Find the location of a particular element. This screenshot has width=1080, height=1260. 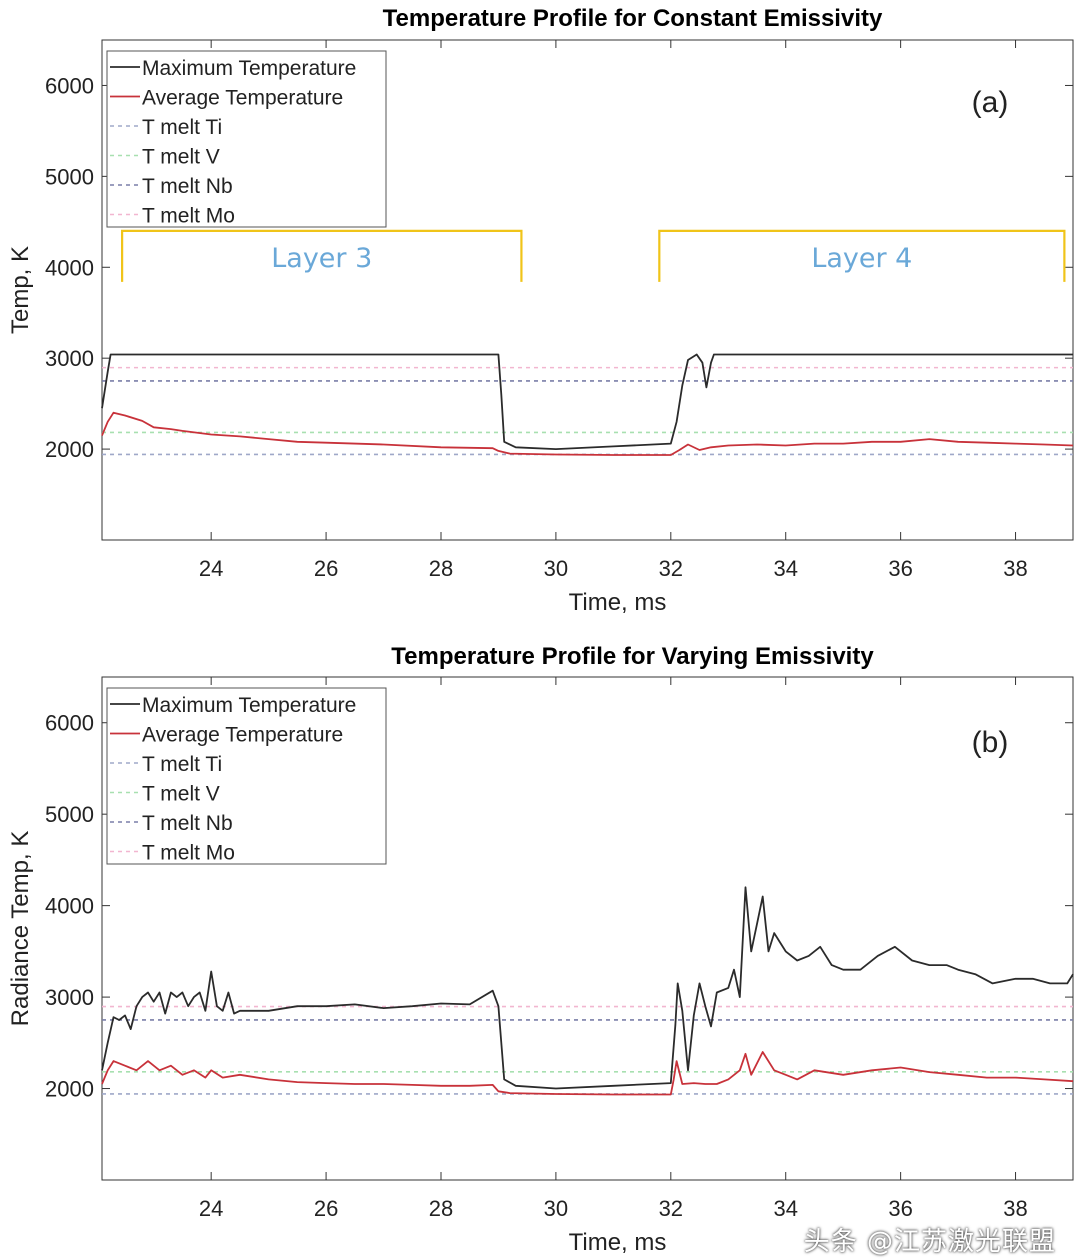

panel-label: (b) is located at coordinates (990, 742).